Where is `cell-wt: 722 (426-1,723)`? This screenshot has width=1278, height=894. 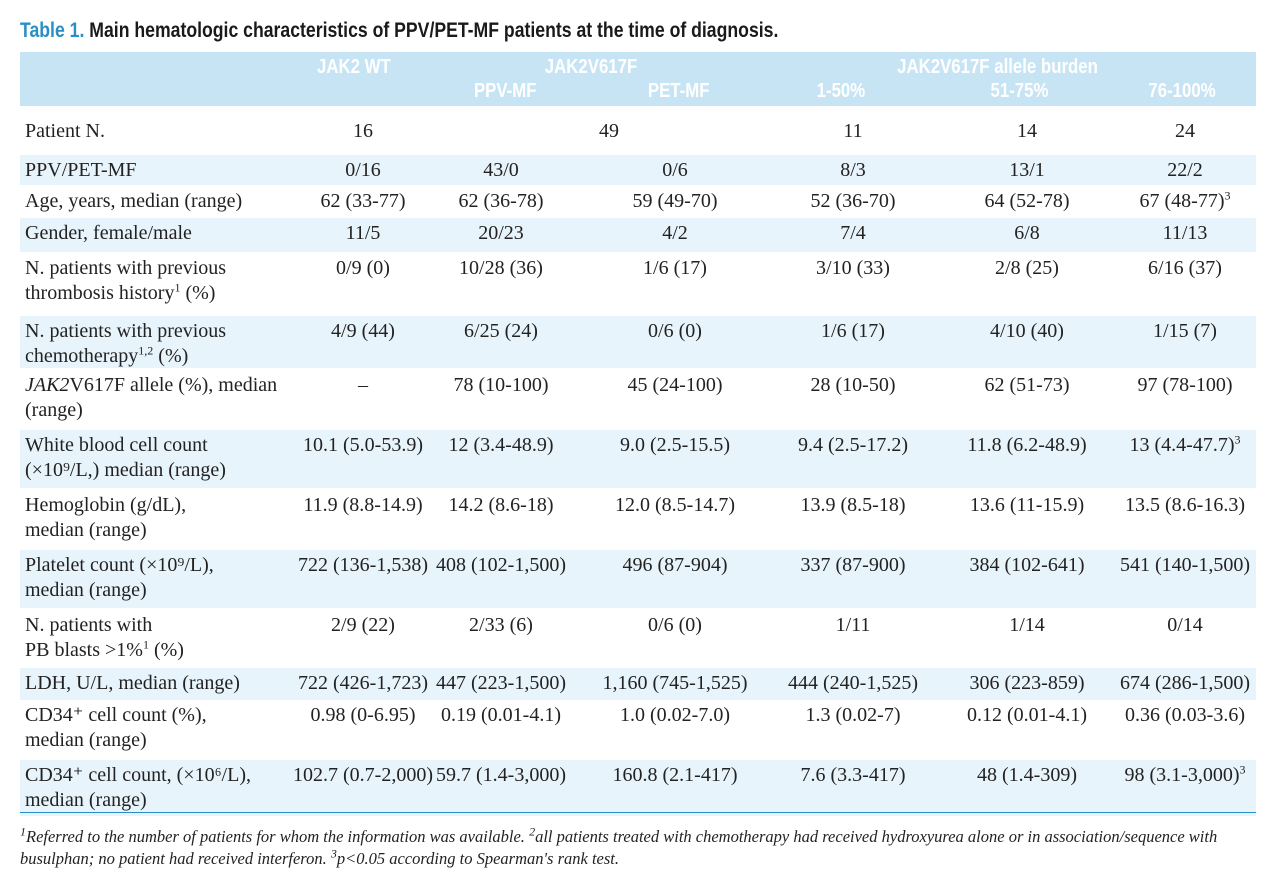 cell-wt: 722 (426-1,723) is located at coordinates (363, 683).